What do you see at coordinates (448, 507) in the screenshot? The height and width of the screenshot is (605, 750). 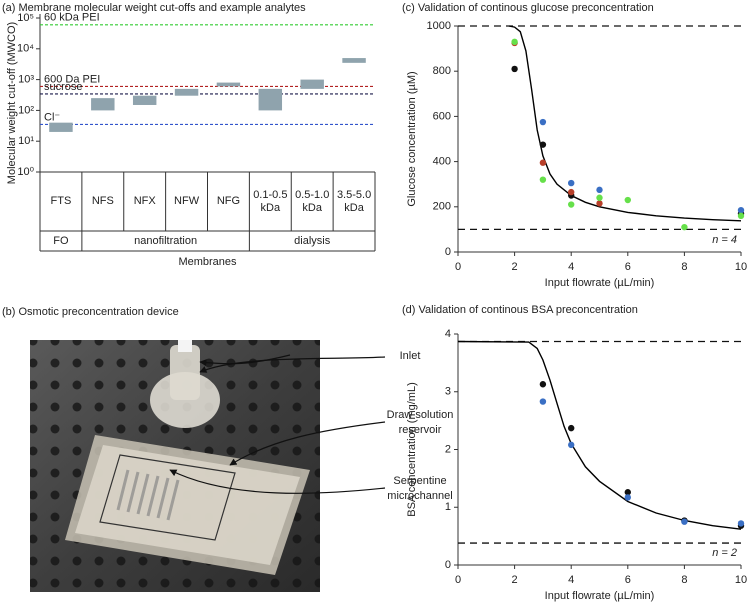 I see `y-tick-label: 1` at bounding box center [448, 507].